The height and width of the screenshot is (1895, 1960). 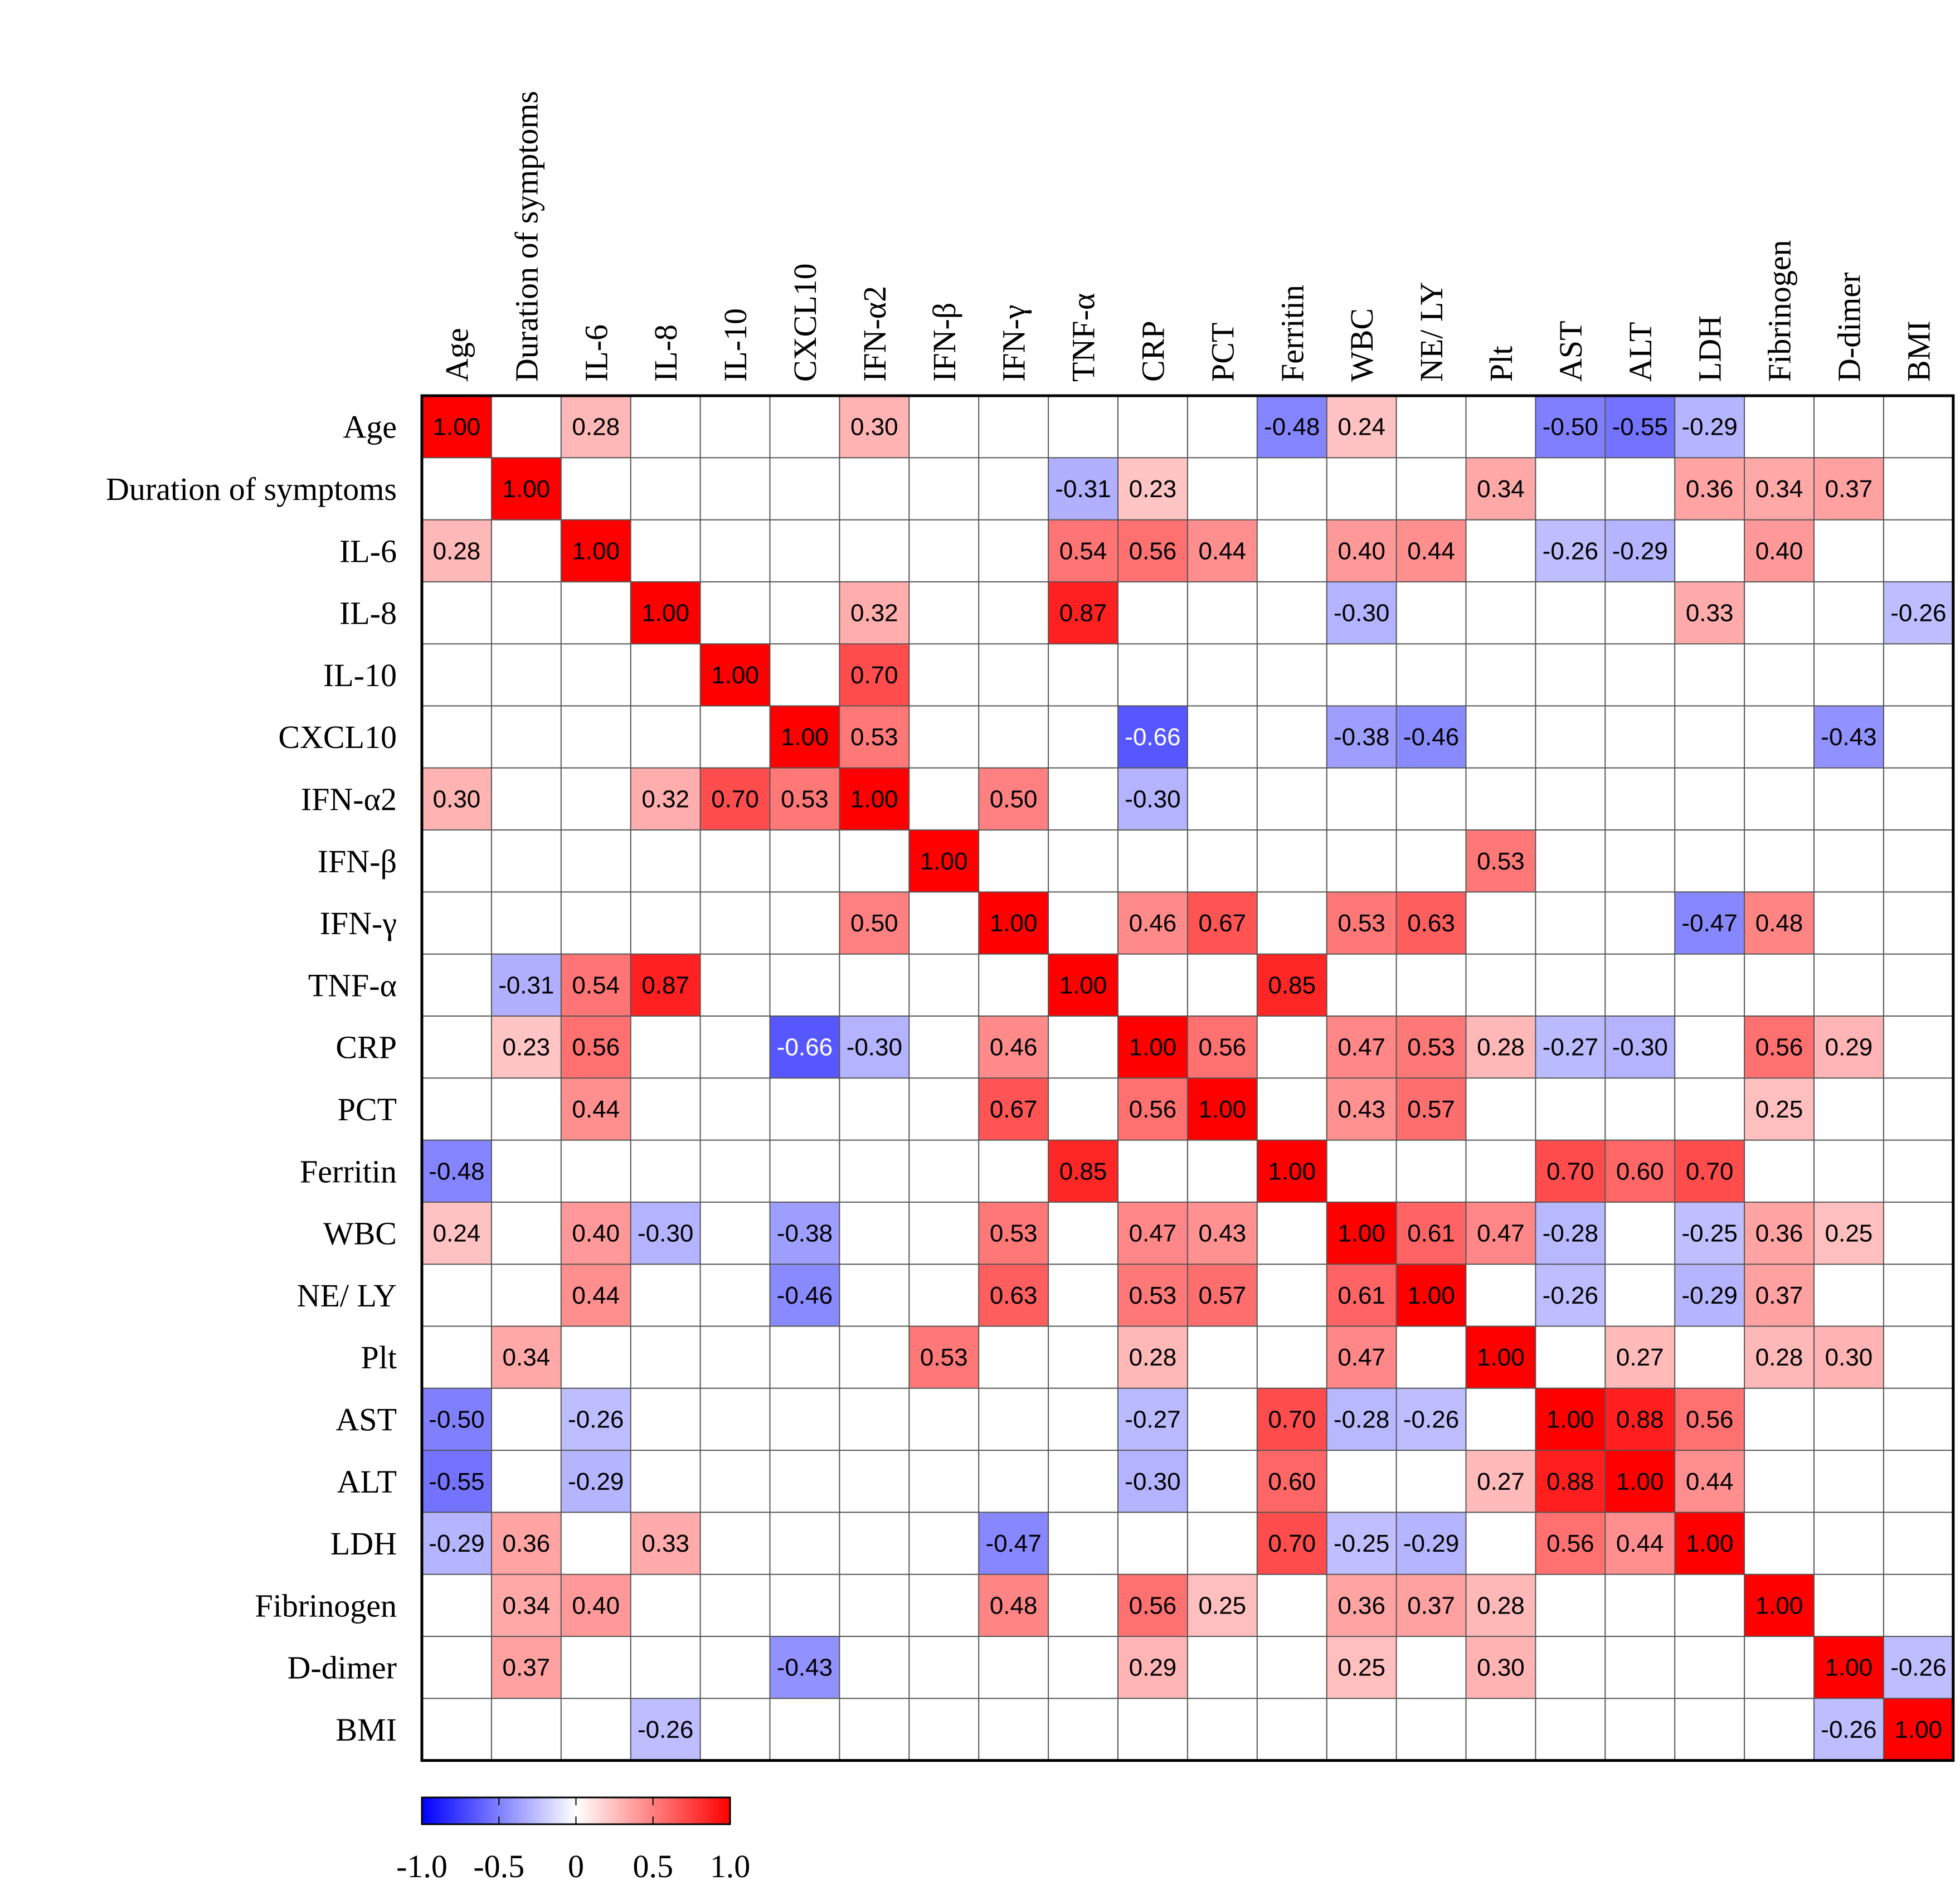 I want to click on cell-value-label: -0.50, so click(x=1570, y=428).